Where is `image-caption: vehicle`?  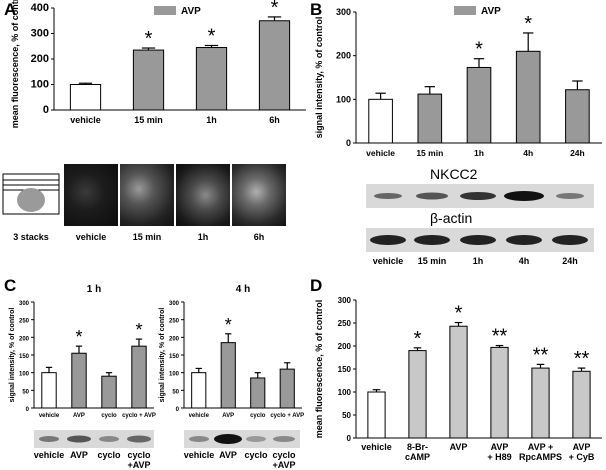 image-caption: vehicle is located at coordinates (91, 237).